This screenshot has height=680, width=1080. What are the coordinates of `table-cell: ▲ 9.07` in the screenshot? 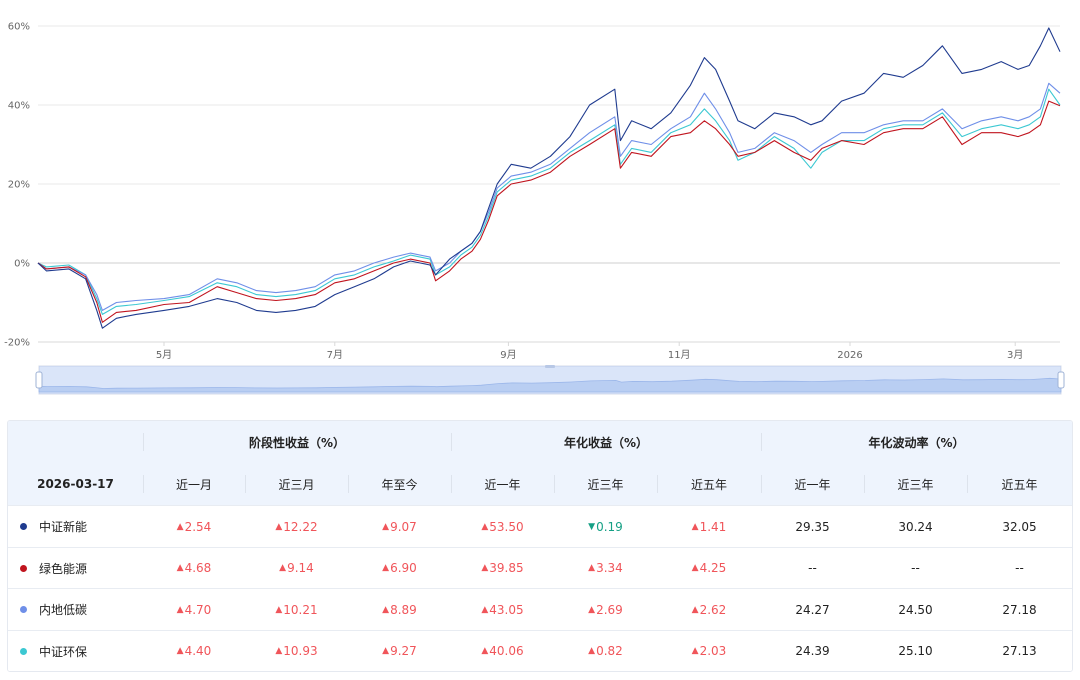 It's located at (399, 526).